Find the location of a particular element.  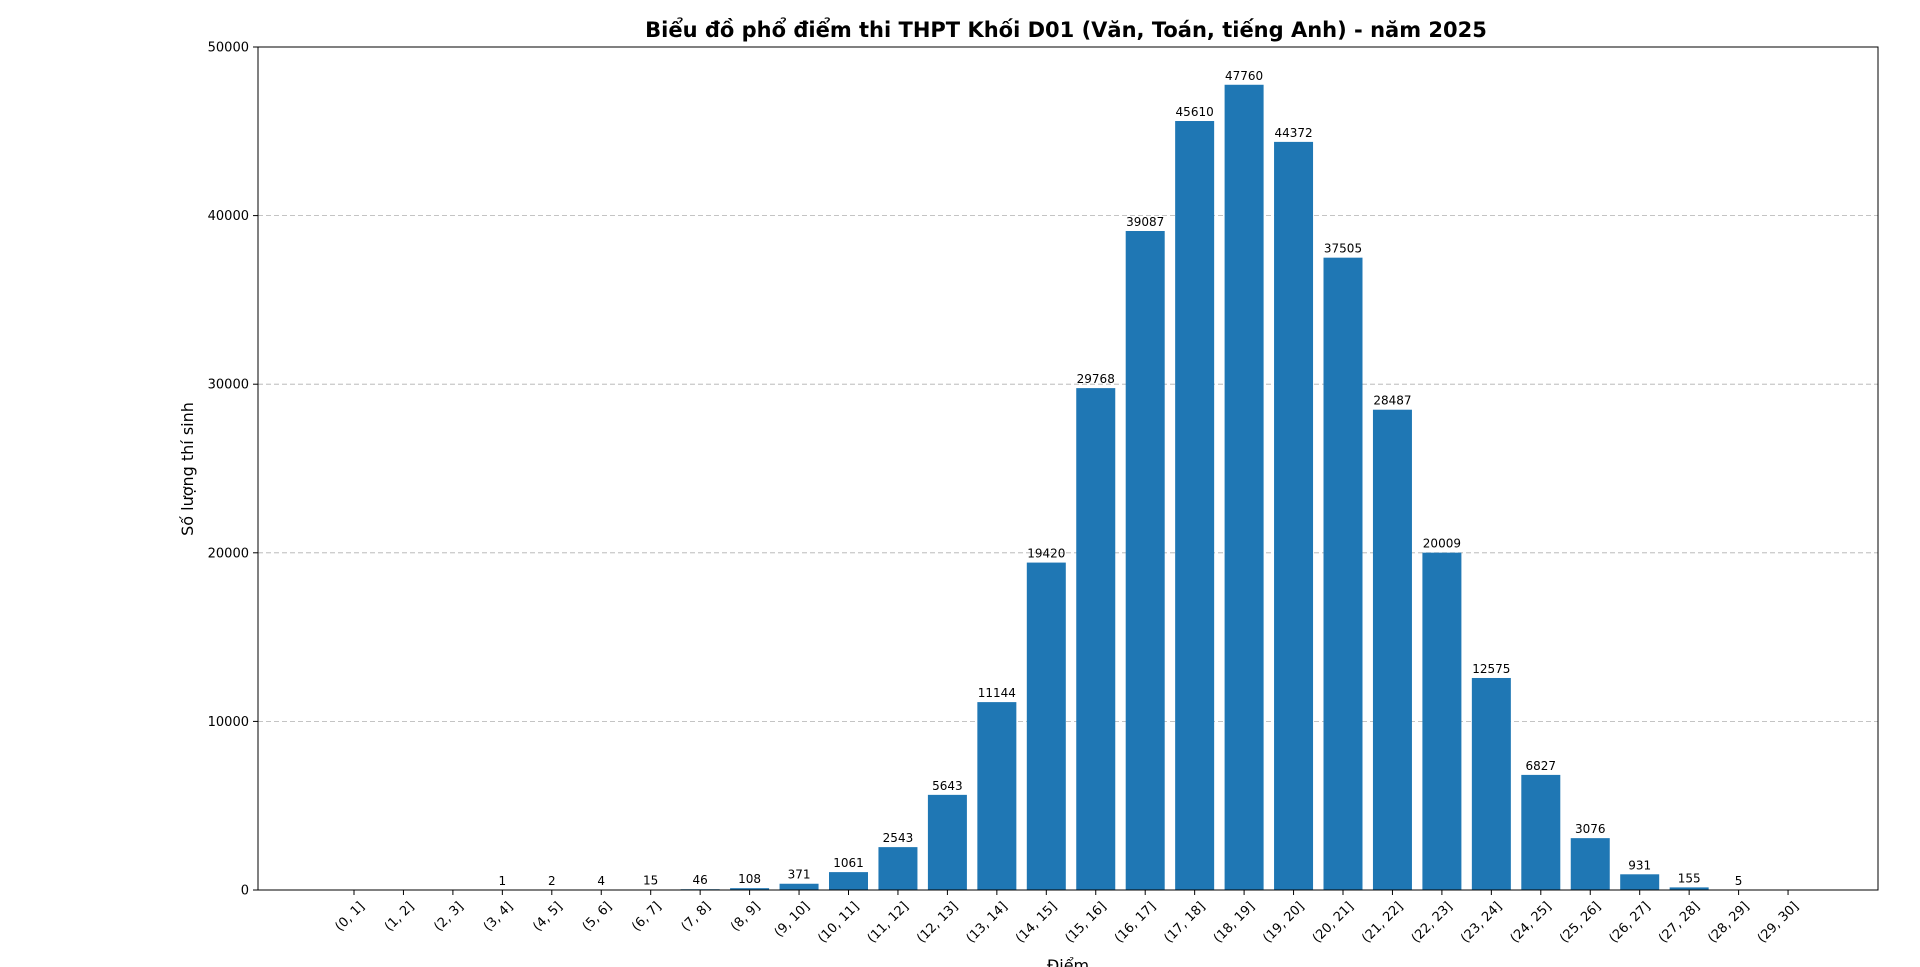

bar-data-label: 4 is located at coordinates (601, 881).